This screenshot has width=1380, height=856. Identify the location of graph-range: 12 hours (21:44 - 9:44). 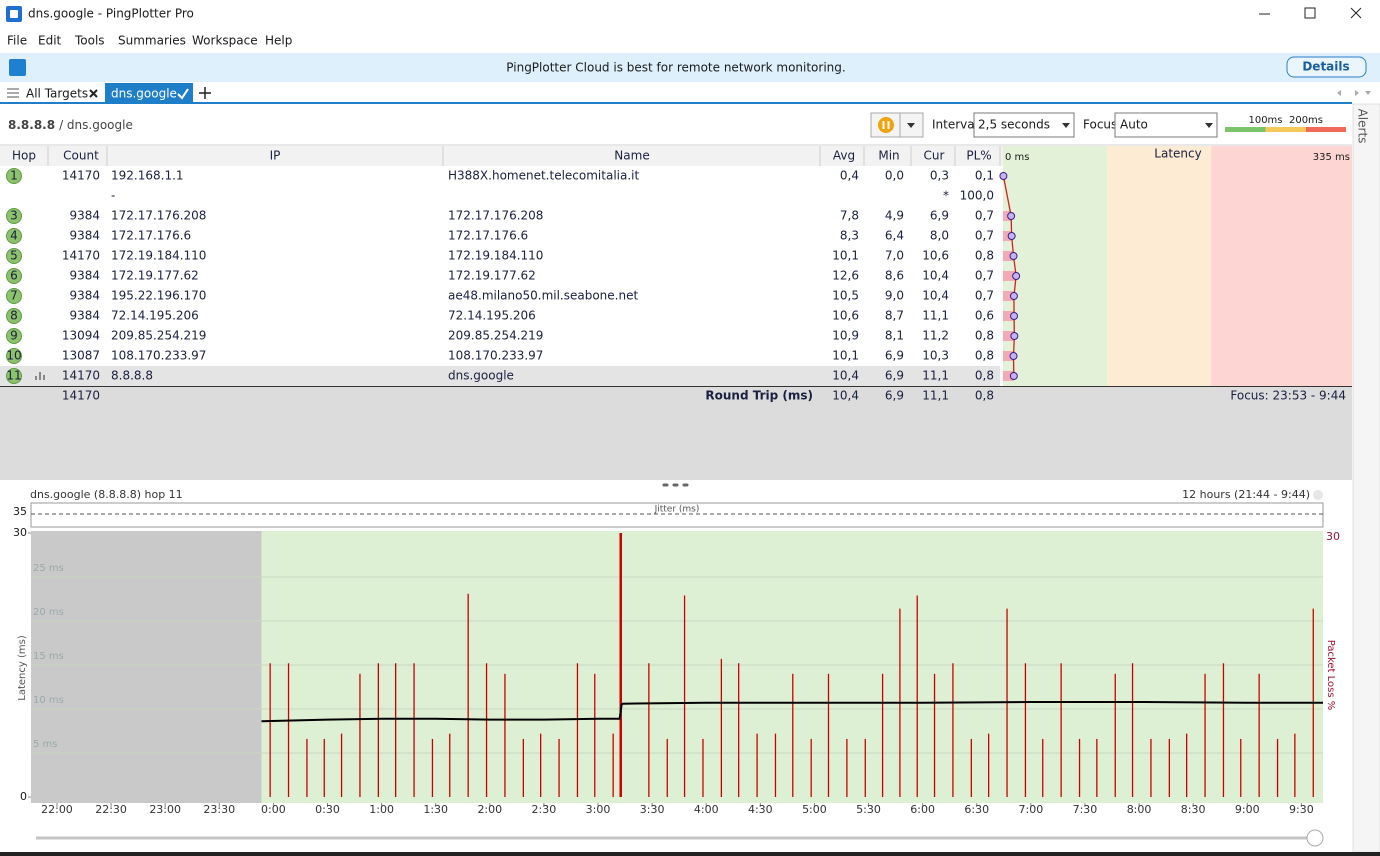
(1246, 494).